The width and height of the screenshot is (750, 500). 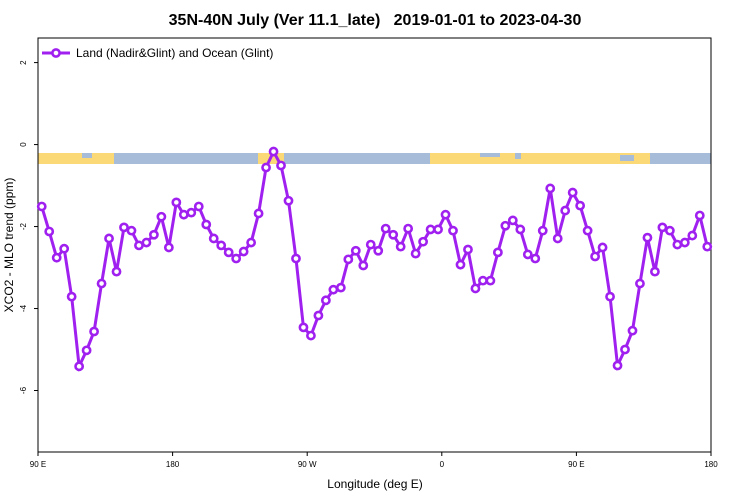 I want to click on y-tick-label: -4, so click(x=23, y=308).